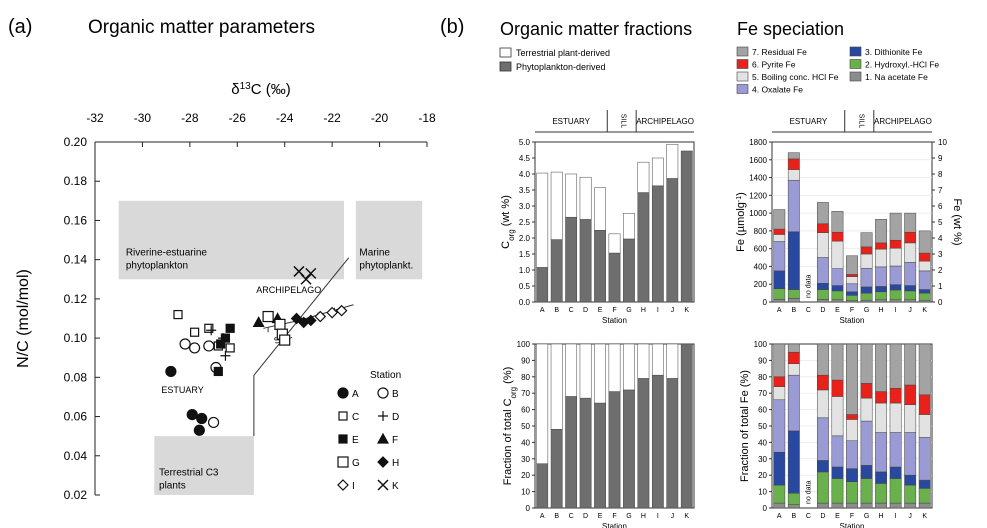 Image resolution: width=987 pixels, height=528 pixels. Describe the element at coordinates (893, 52) in the screenshot. I see `legend-label-fe-4: 3. Dithionite Fe` at that location.